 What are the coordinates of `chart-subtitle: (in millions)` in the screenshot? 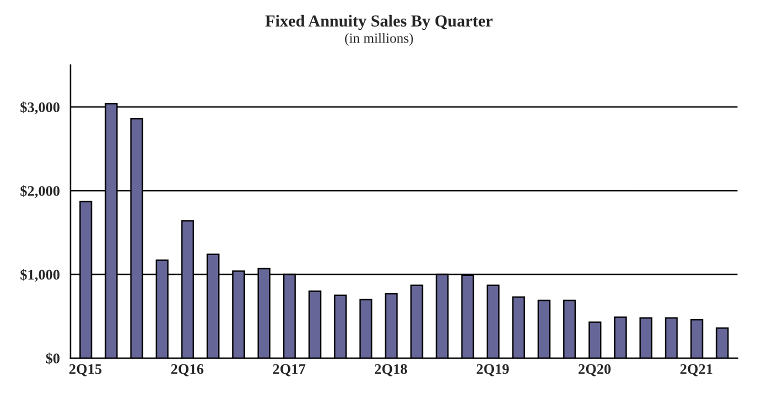 It's located at (379, 39).